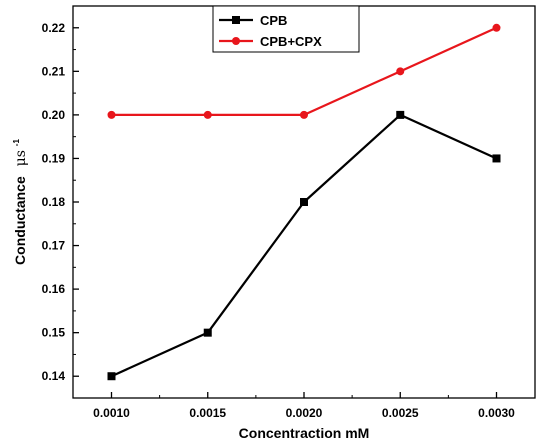 The width and height of the screenshot is (543, 444). What do you see at coordinates (304, 433) in the screenshot?
I see `x-axis-title: Concentraction mM` at bounding box center [304, 433].